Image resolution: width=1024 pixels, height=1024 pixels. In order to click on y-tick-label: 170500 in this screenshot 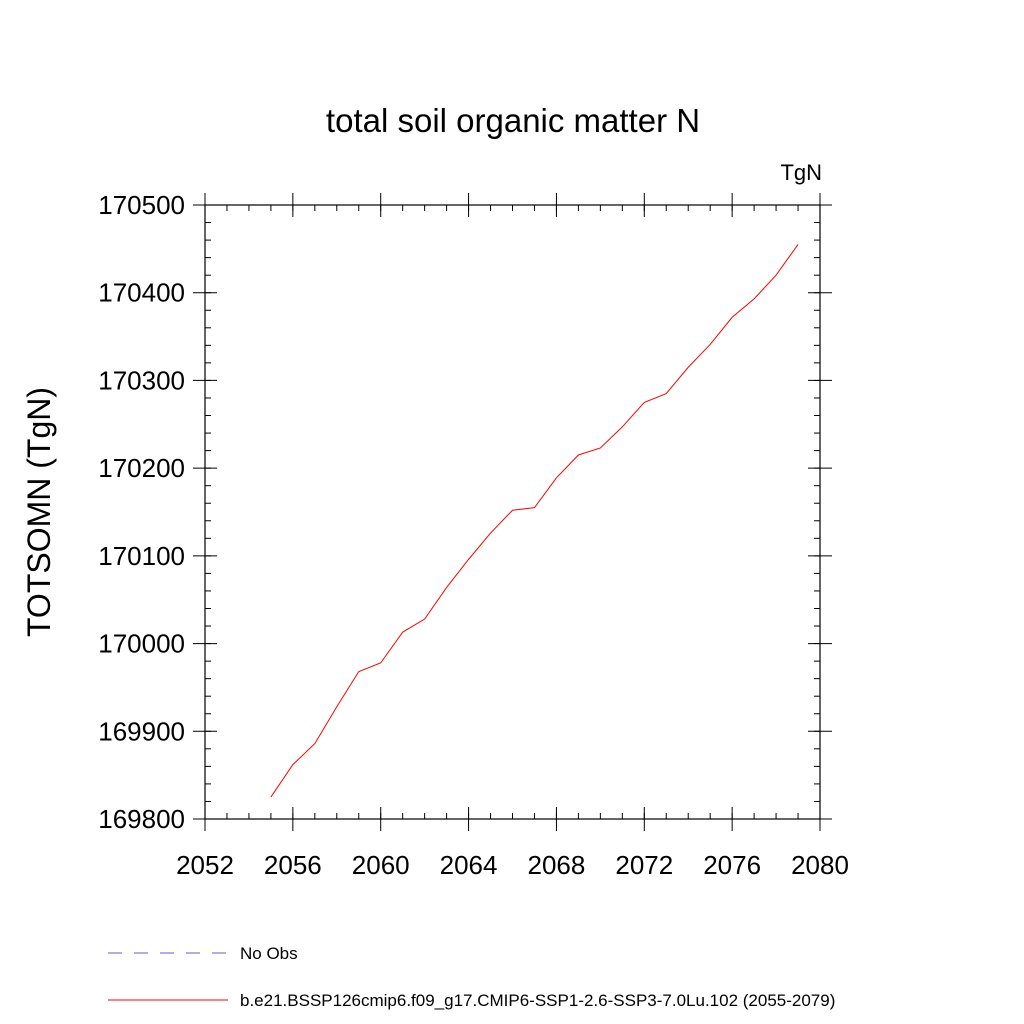, I will do `click(141, 205)`.